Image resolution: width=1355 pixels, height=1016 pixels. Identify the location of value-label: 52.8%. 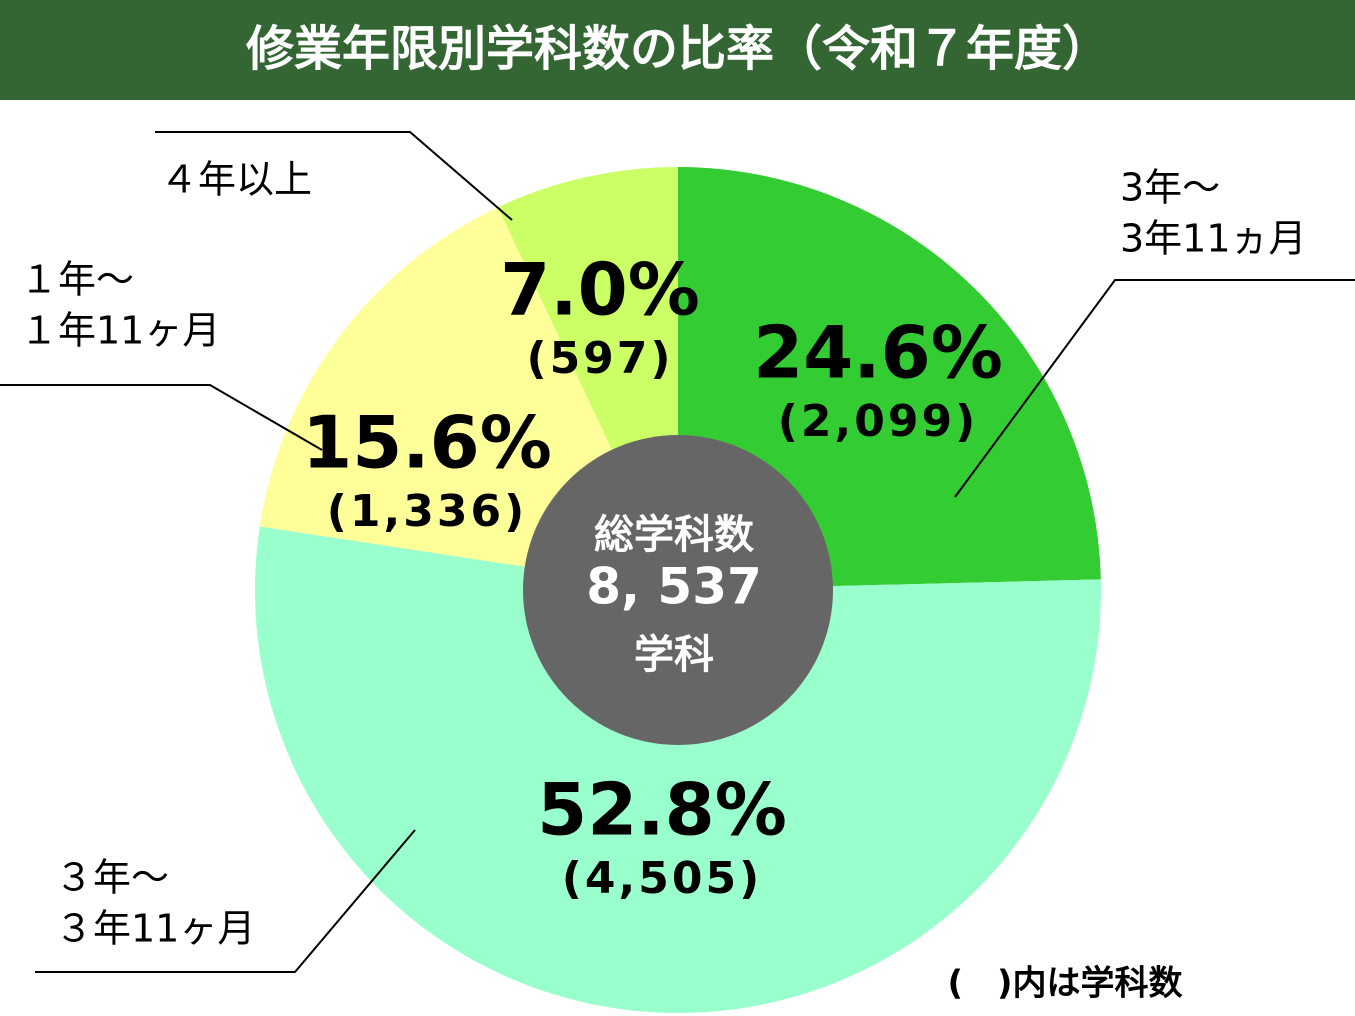
(662, 810).